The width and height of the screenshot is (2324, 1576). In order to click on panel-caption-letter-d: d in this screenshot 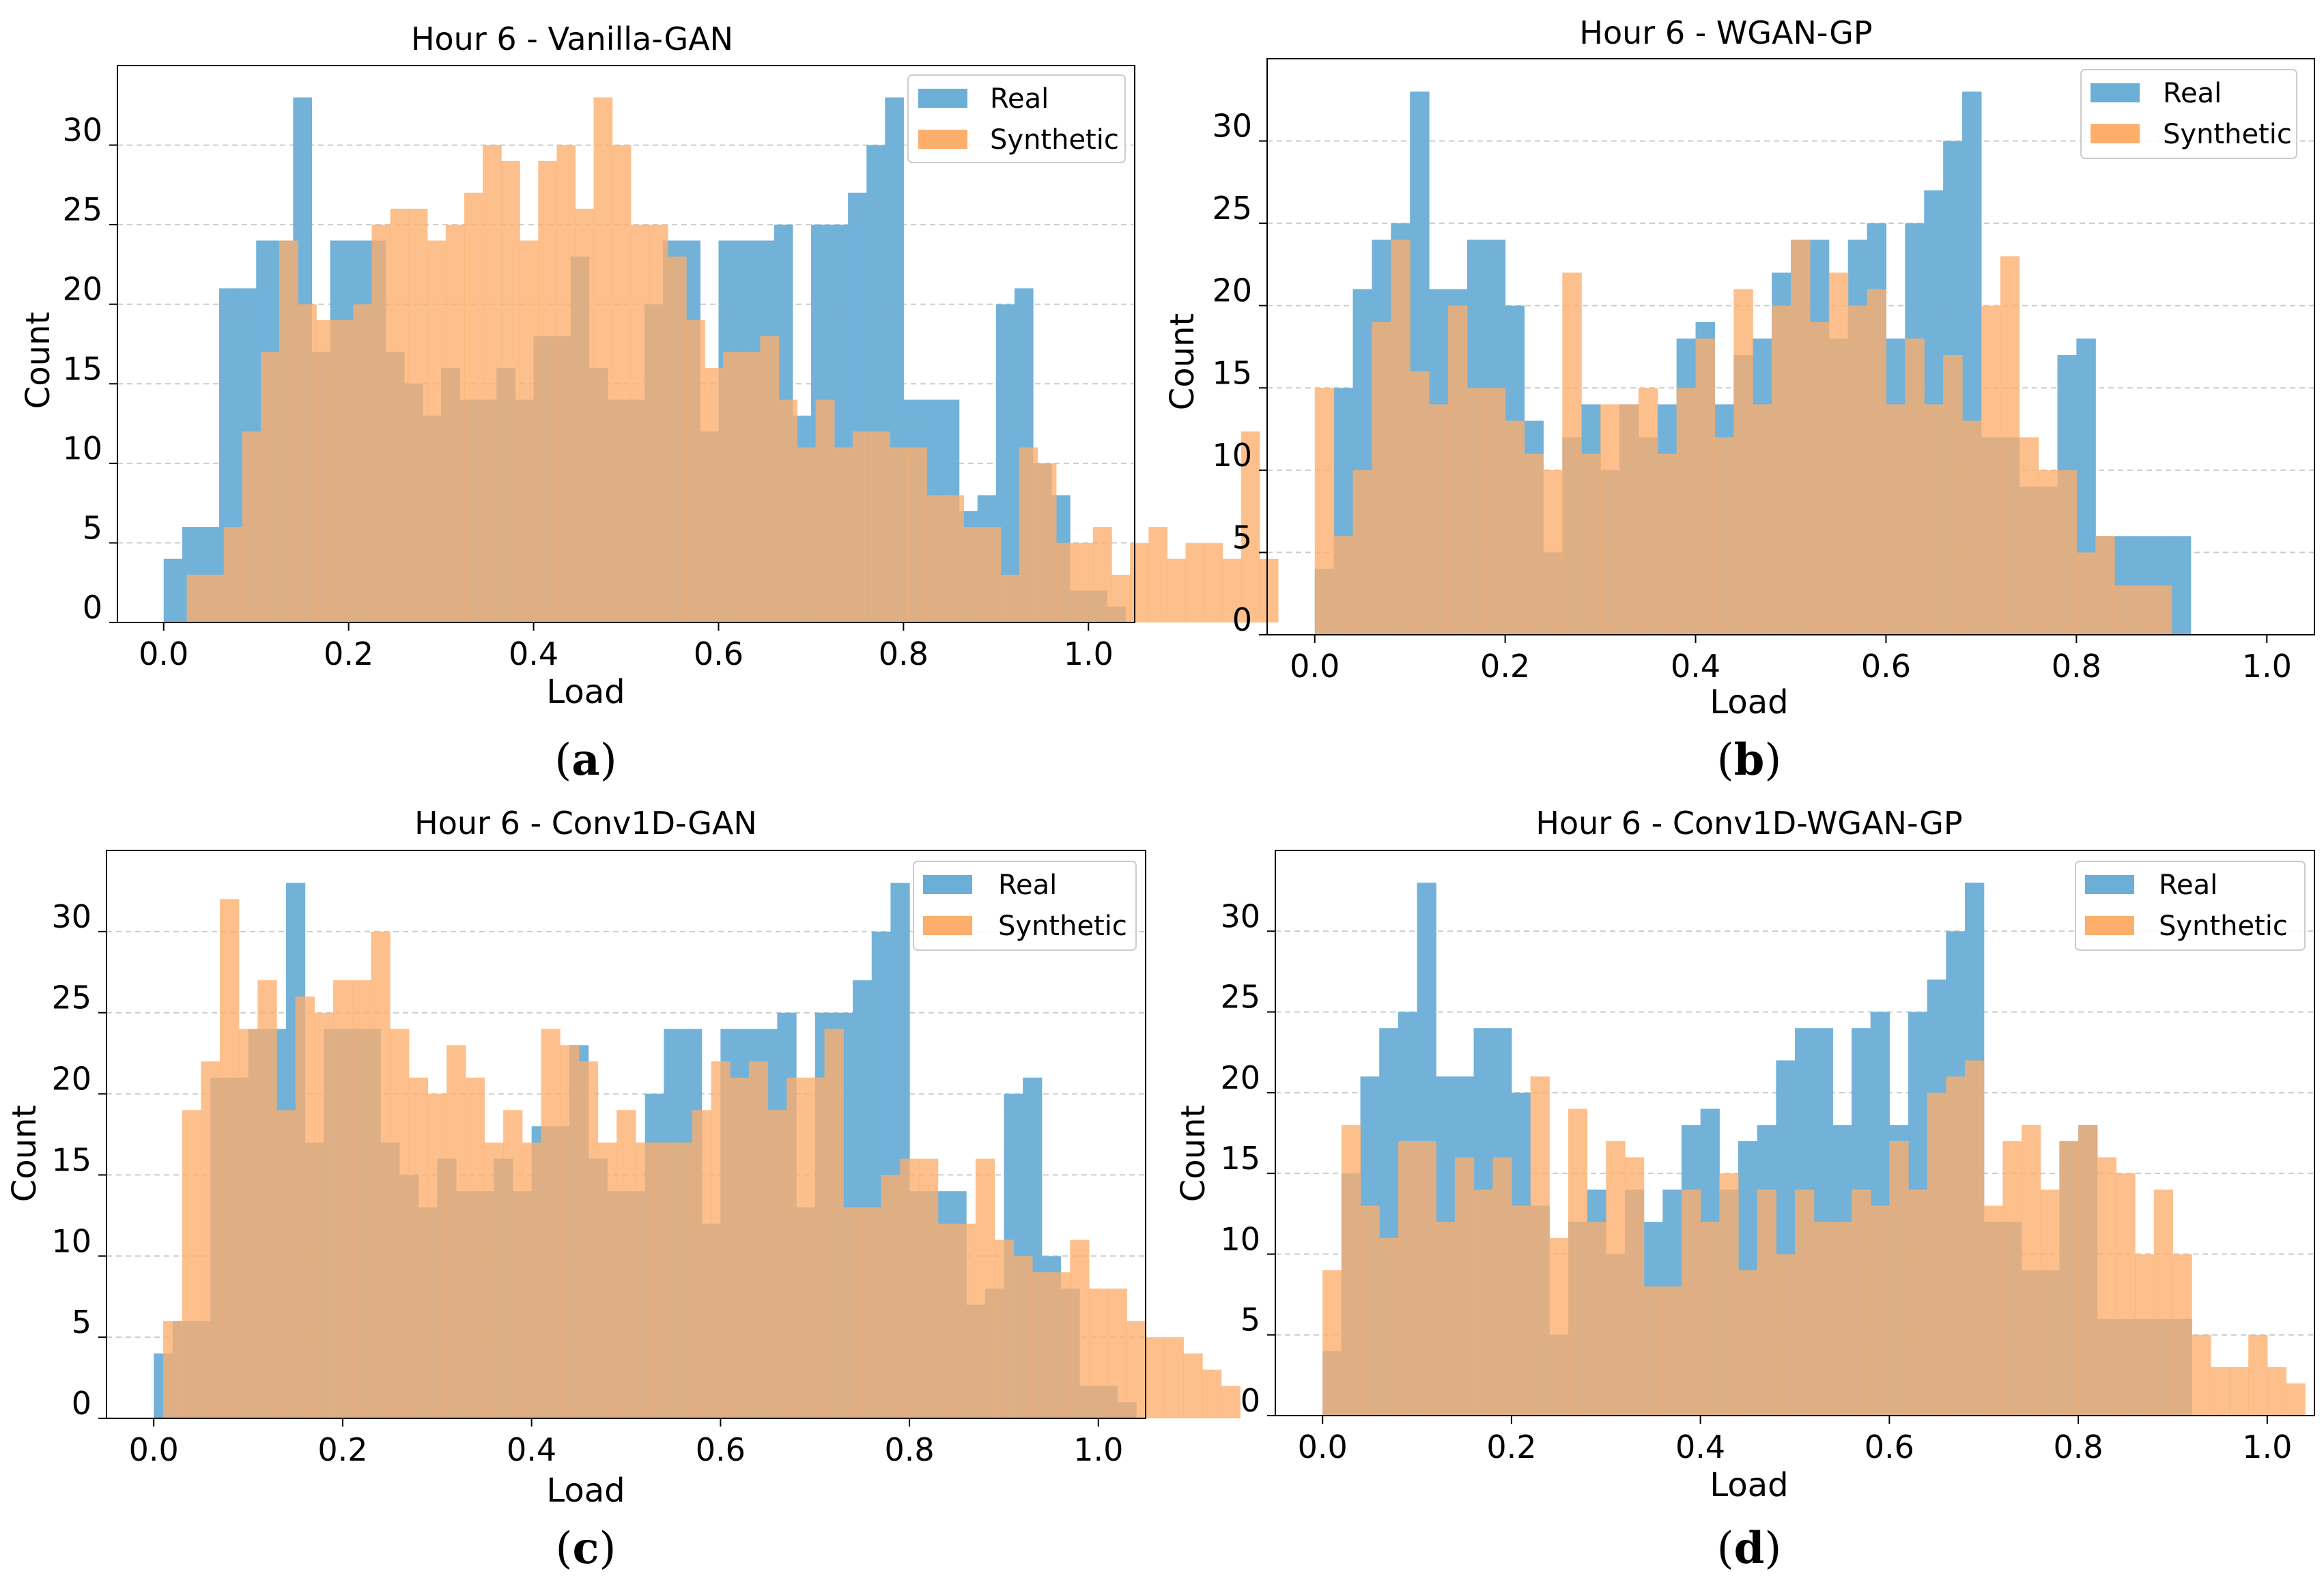, I will do `click(1750, 1548)`.